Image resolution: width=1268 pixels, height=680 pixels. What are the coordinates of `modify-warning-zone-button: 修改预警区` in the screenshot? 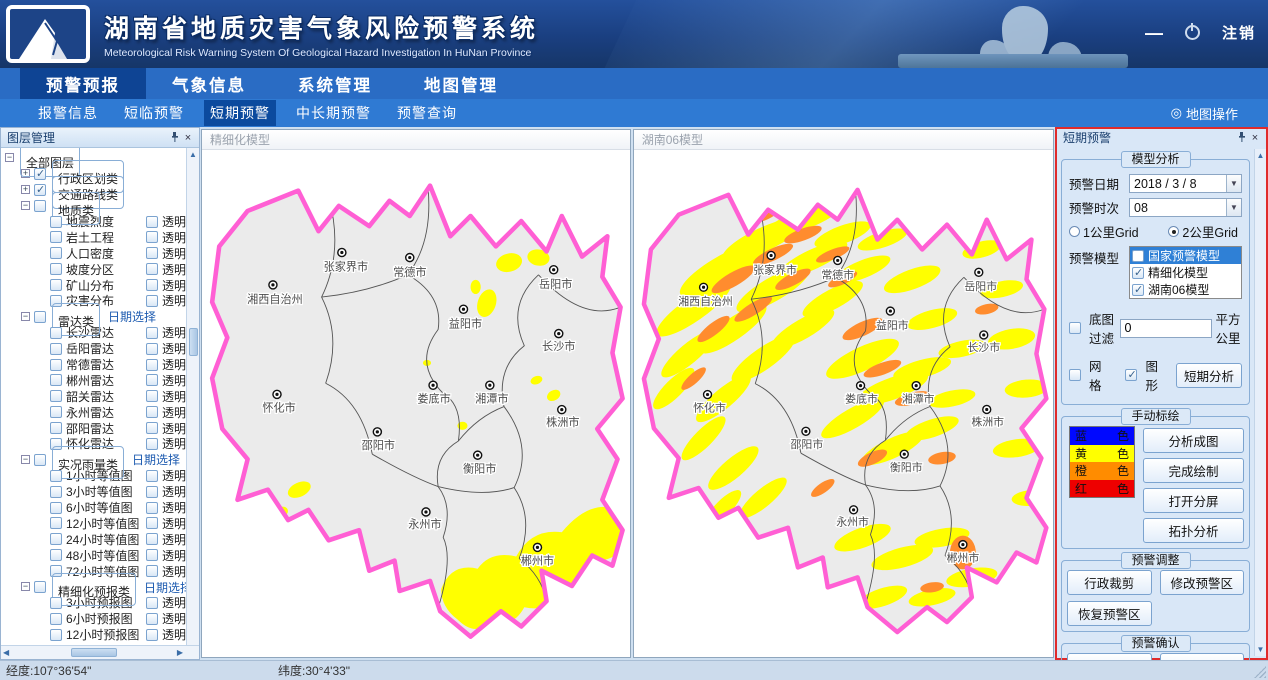 It's located at (1201, 582).